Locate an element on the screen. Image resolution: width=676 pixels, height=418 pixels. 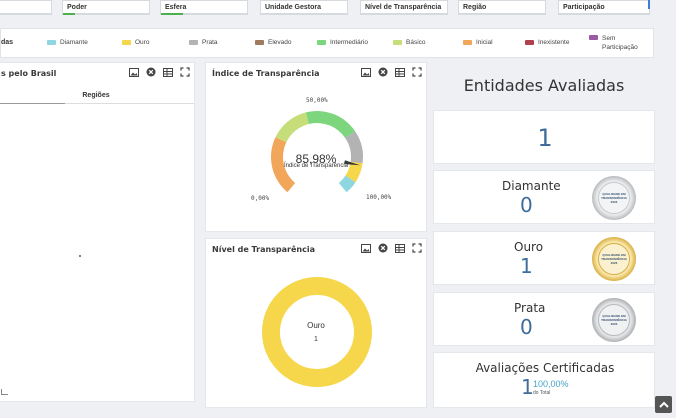
legend-item-ouro: Ouro is located at coordinates (135, 42).